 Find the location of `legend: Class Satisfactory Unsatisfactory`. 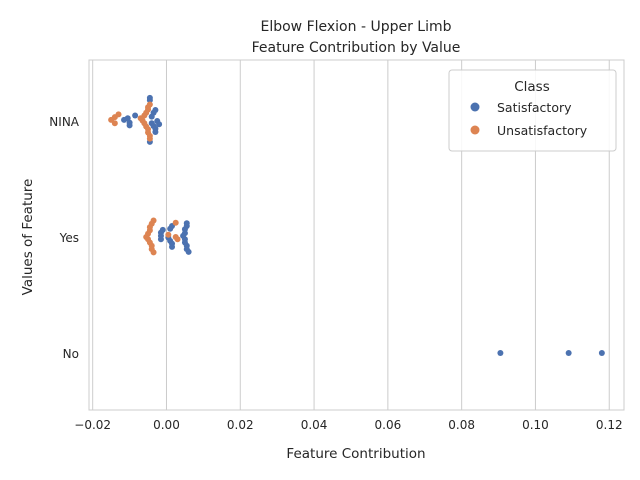

legend: Class Satisfactory Unsatisfactory is located at coordinates (532, 110).